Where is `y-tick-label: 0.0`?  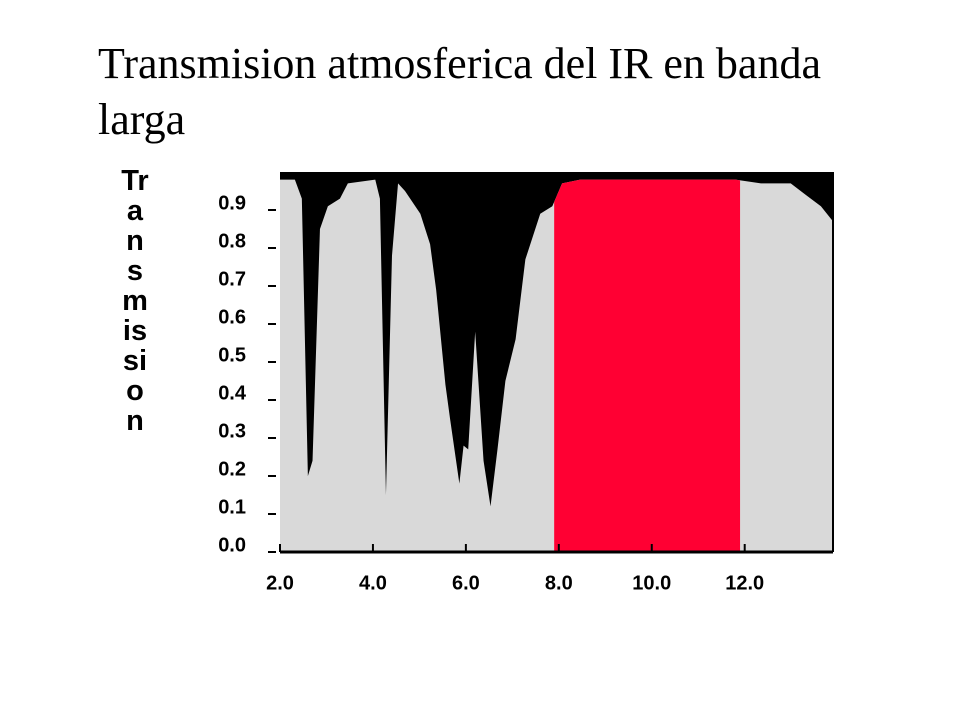
y-tick-label: 0.0 is located at coordinates (232, 545).